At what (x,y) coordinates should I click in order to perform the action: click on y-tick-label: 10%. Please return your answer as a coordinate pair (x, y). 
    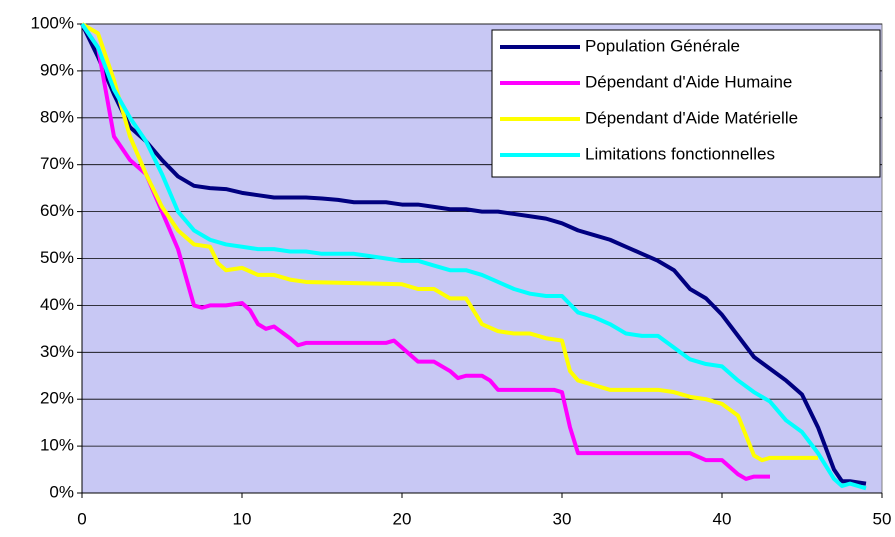
    Looking at the image, I should click on (57, 445).